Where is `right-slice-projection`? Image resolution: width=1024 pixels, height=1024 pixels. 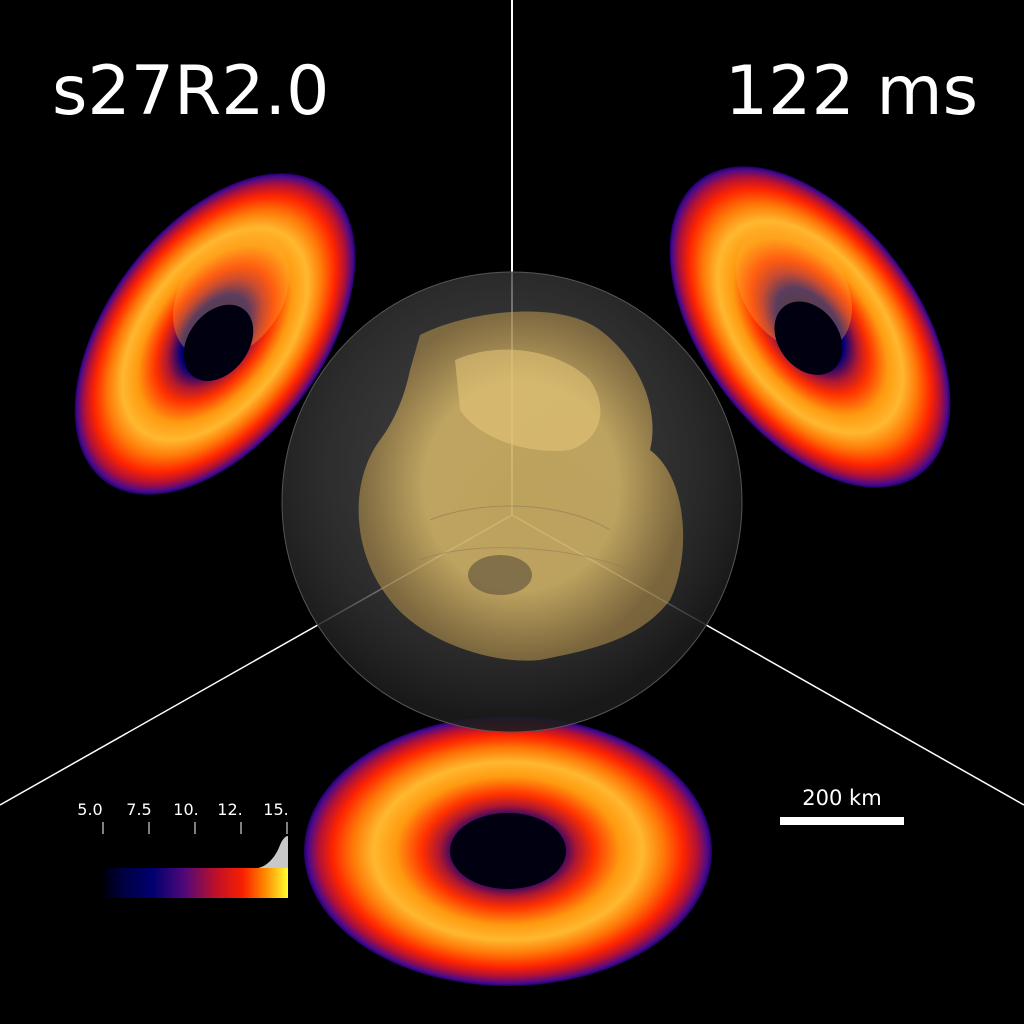
right-slice-projection is located at coordinates (810, 327).